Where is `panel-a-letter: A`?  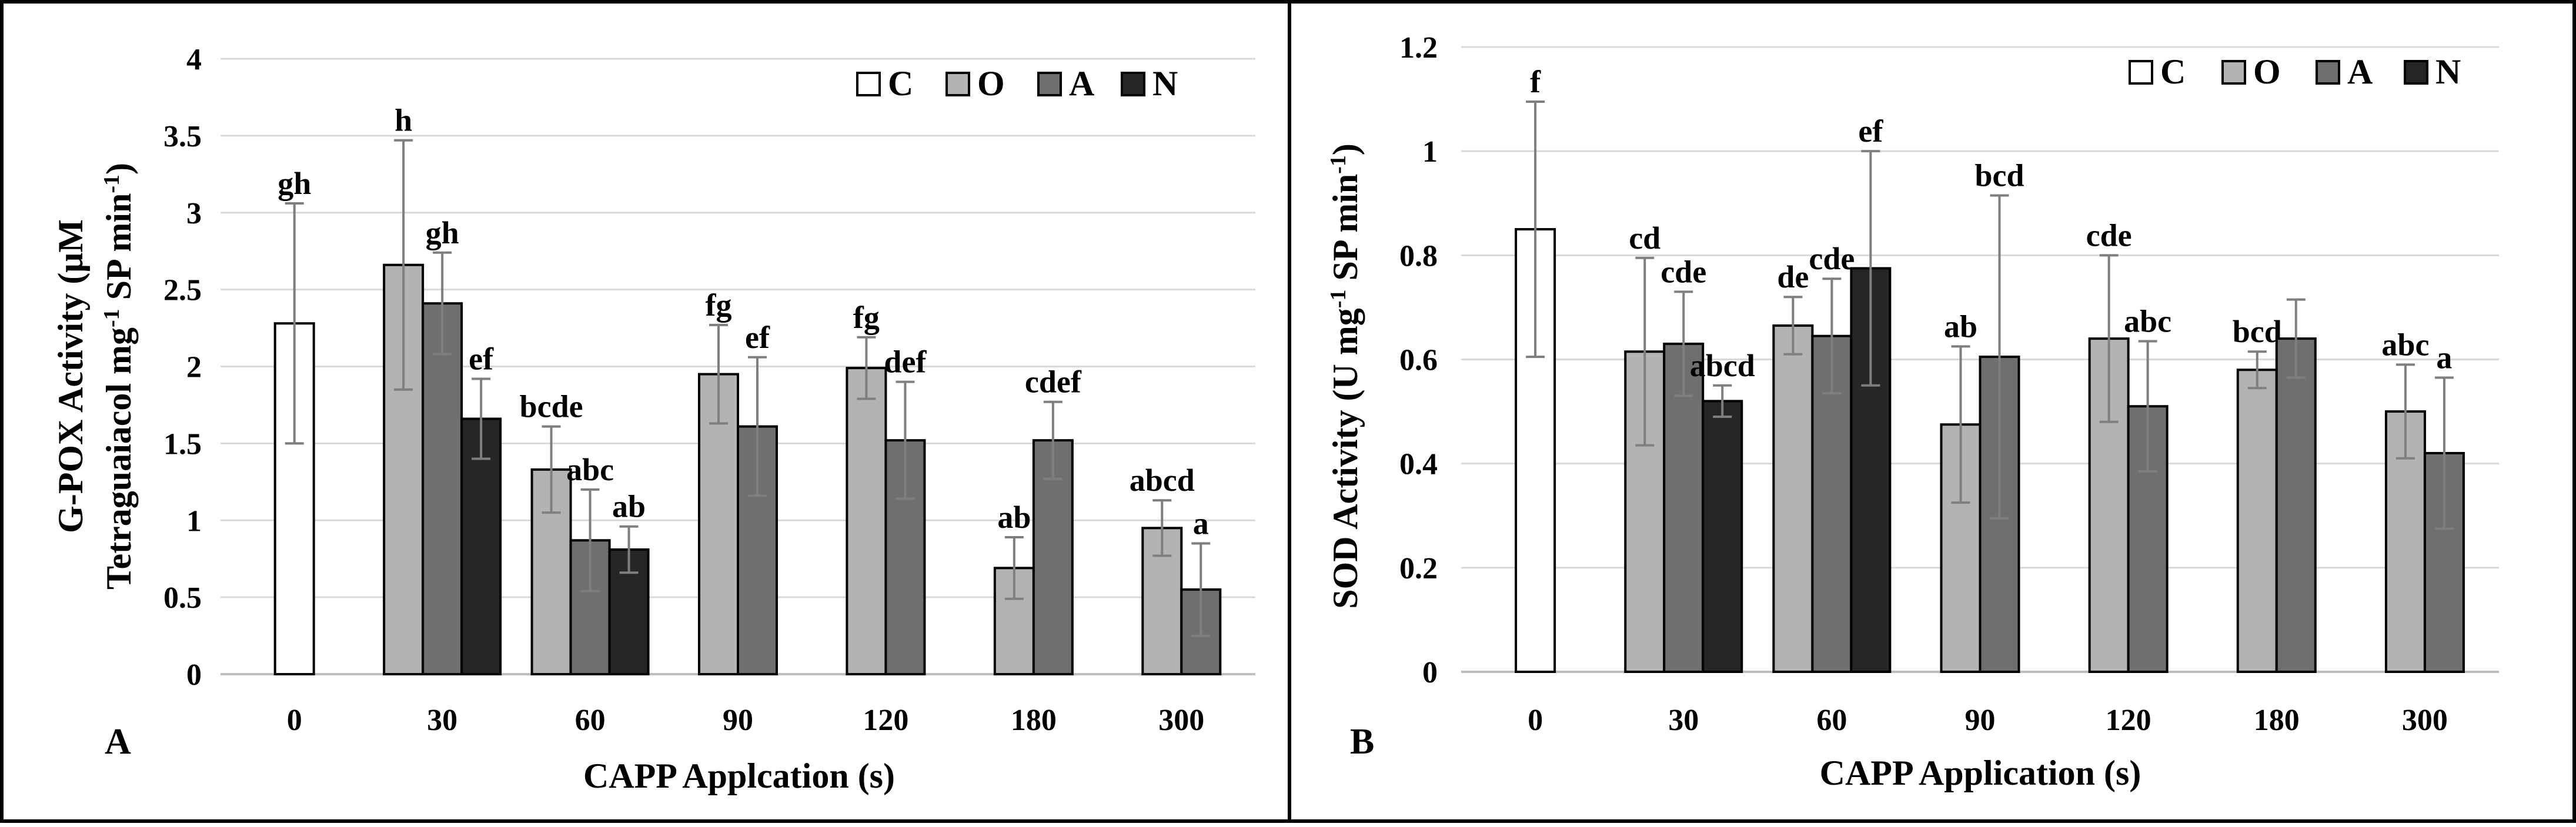 panel-a-letter: A is located at coordinates (118, 742).